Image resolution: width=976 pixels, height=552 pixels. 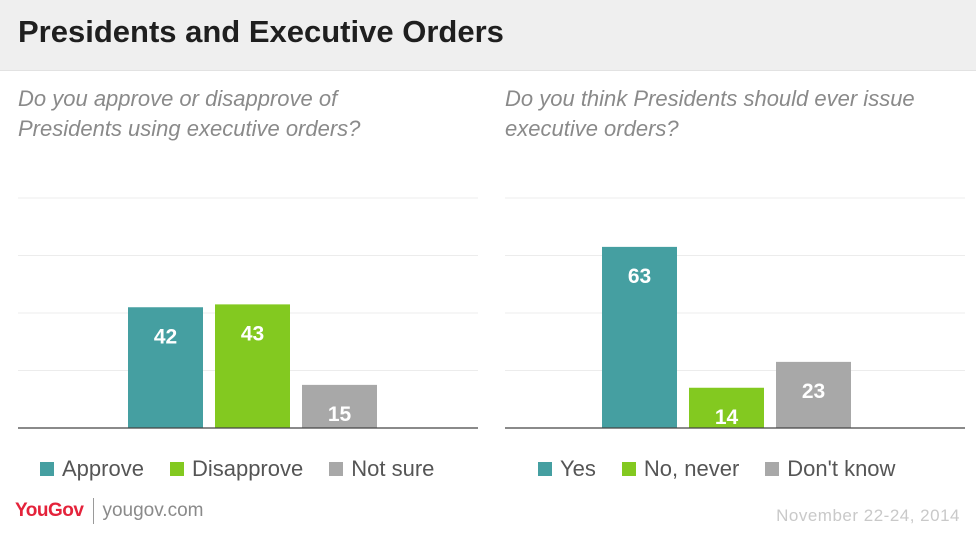 What do you see at coordinates (252, 366) in the screenshot?
I see `bar-disapprove` at bounding box center [252, 366].